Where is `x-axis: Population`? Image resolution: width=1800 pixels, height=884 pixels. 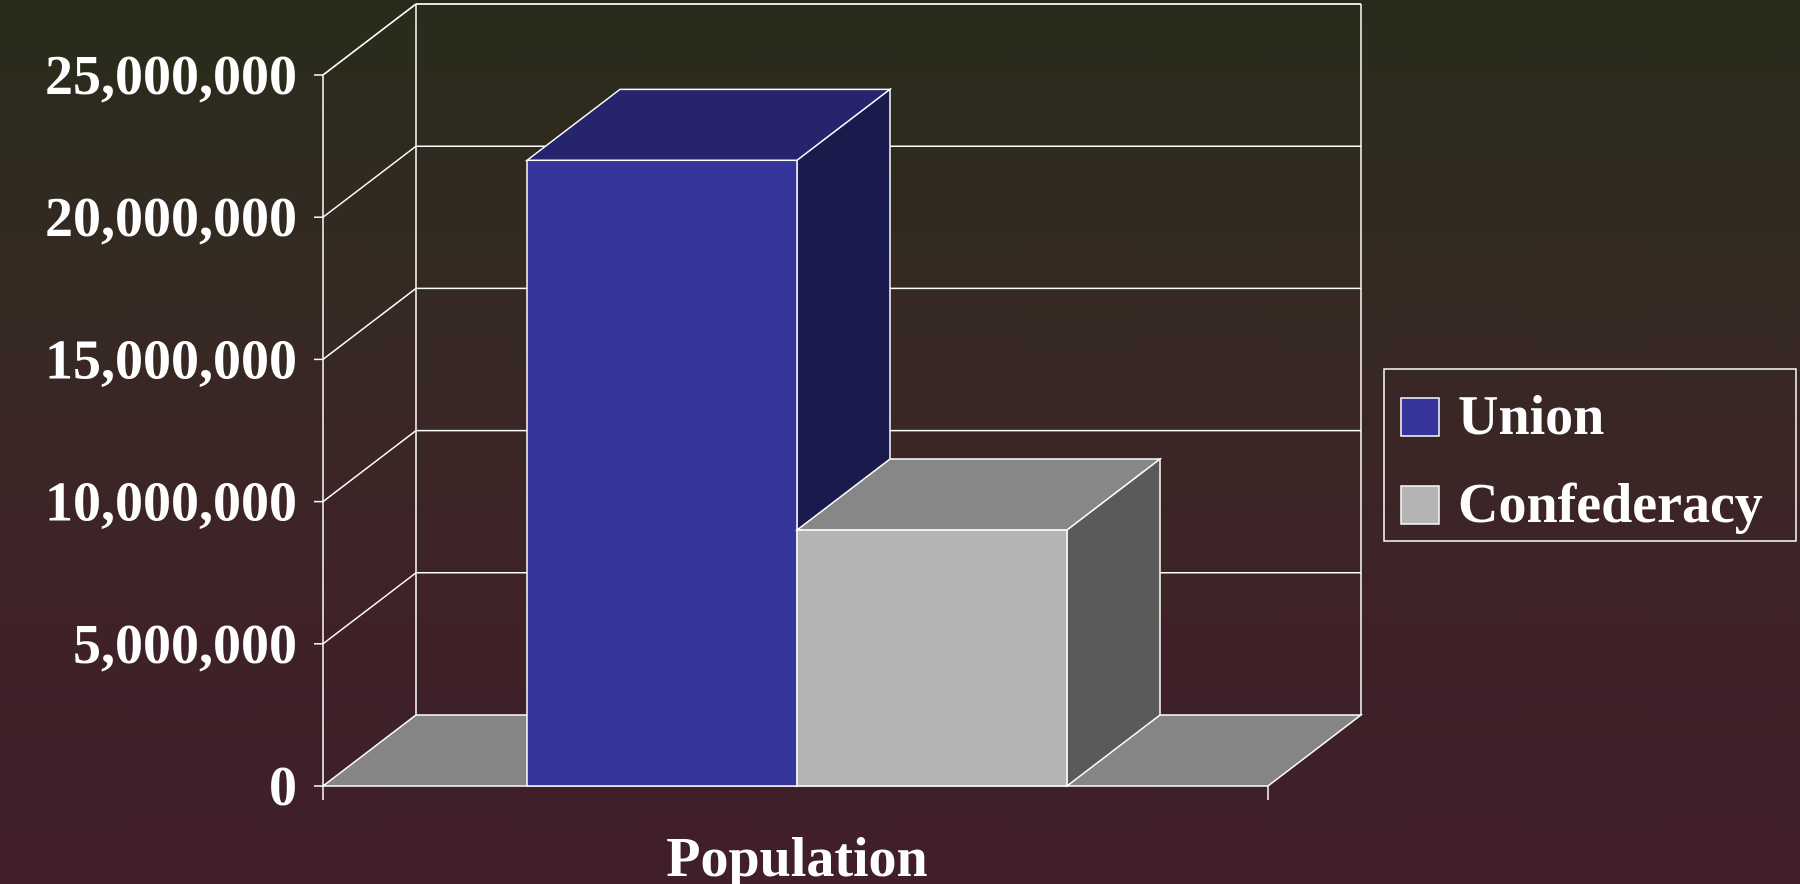
x-axis: Population is located at coordinates (796, 855).